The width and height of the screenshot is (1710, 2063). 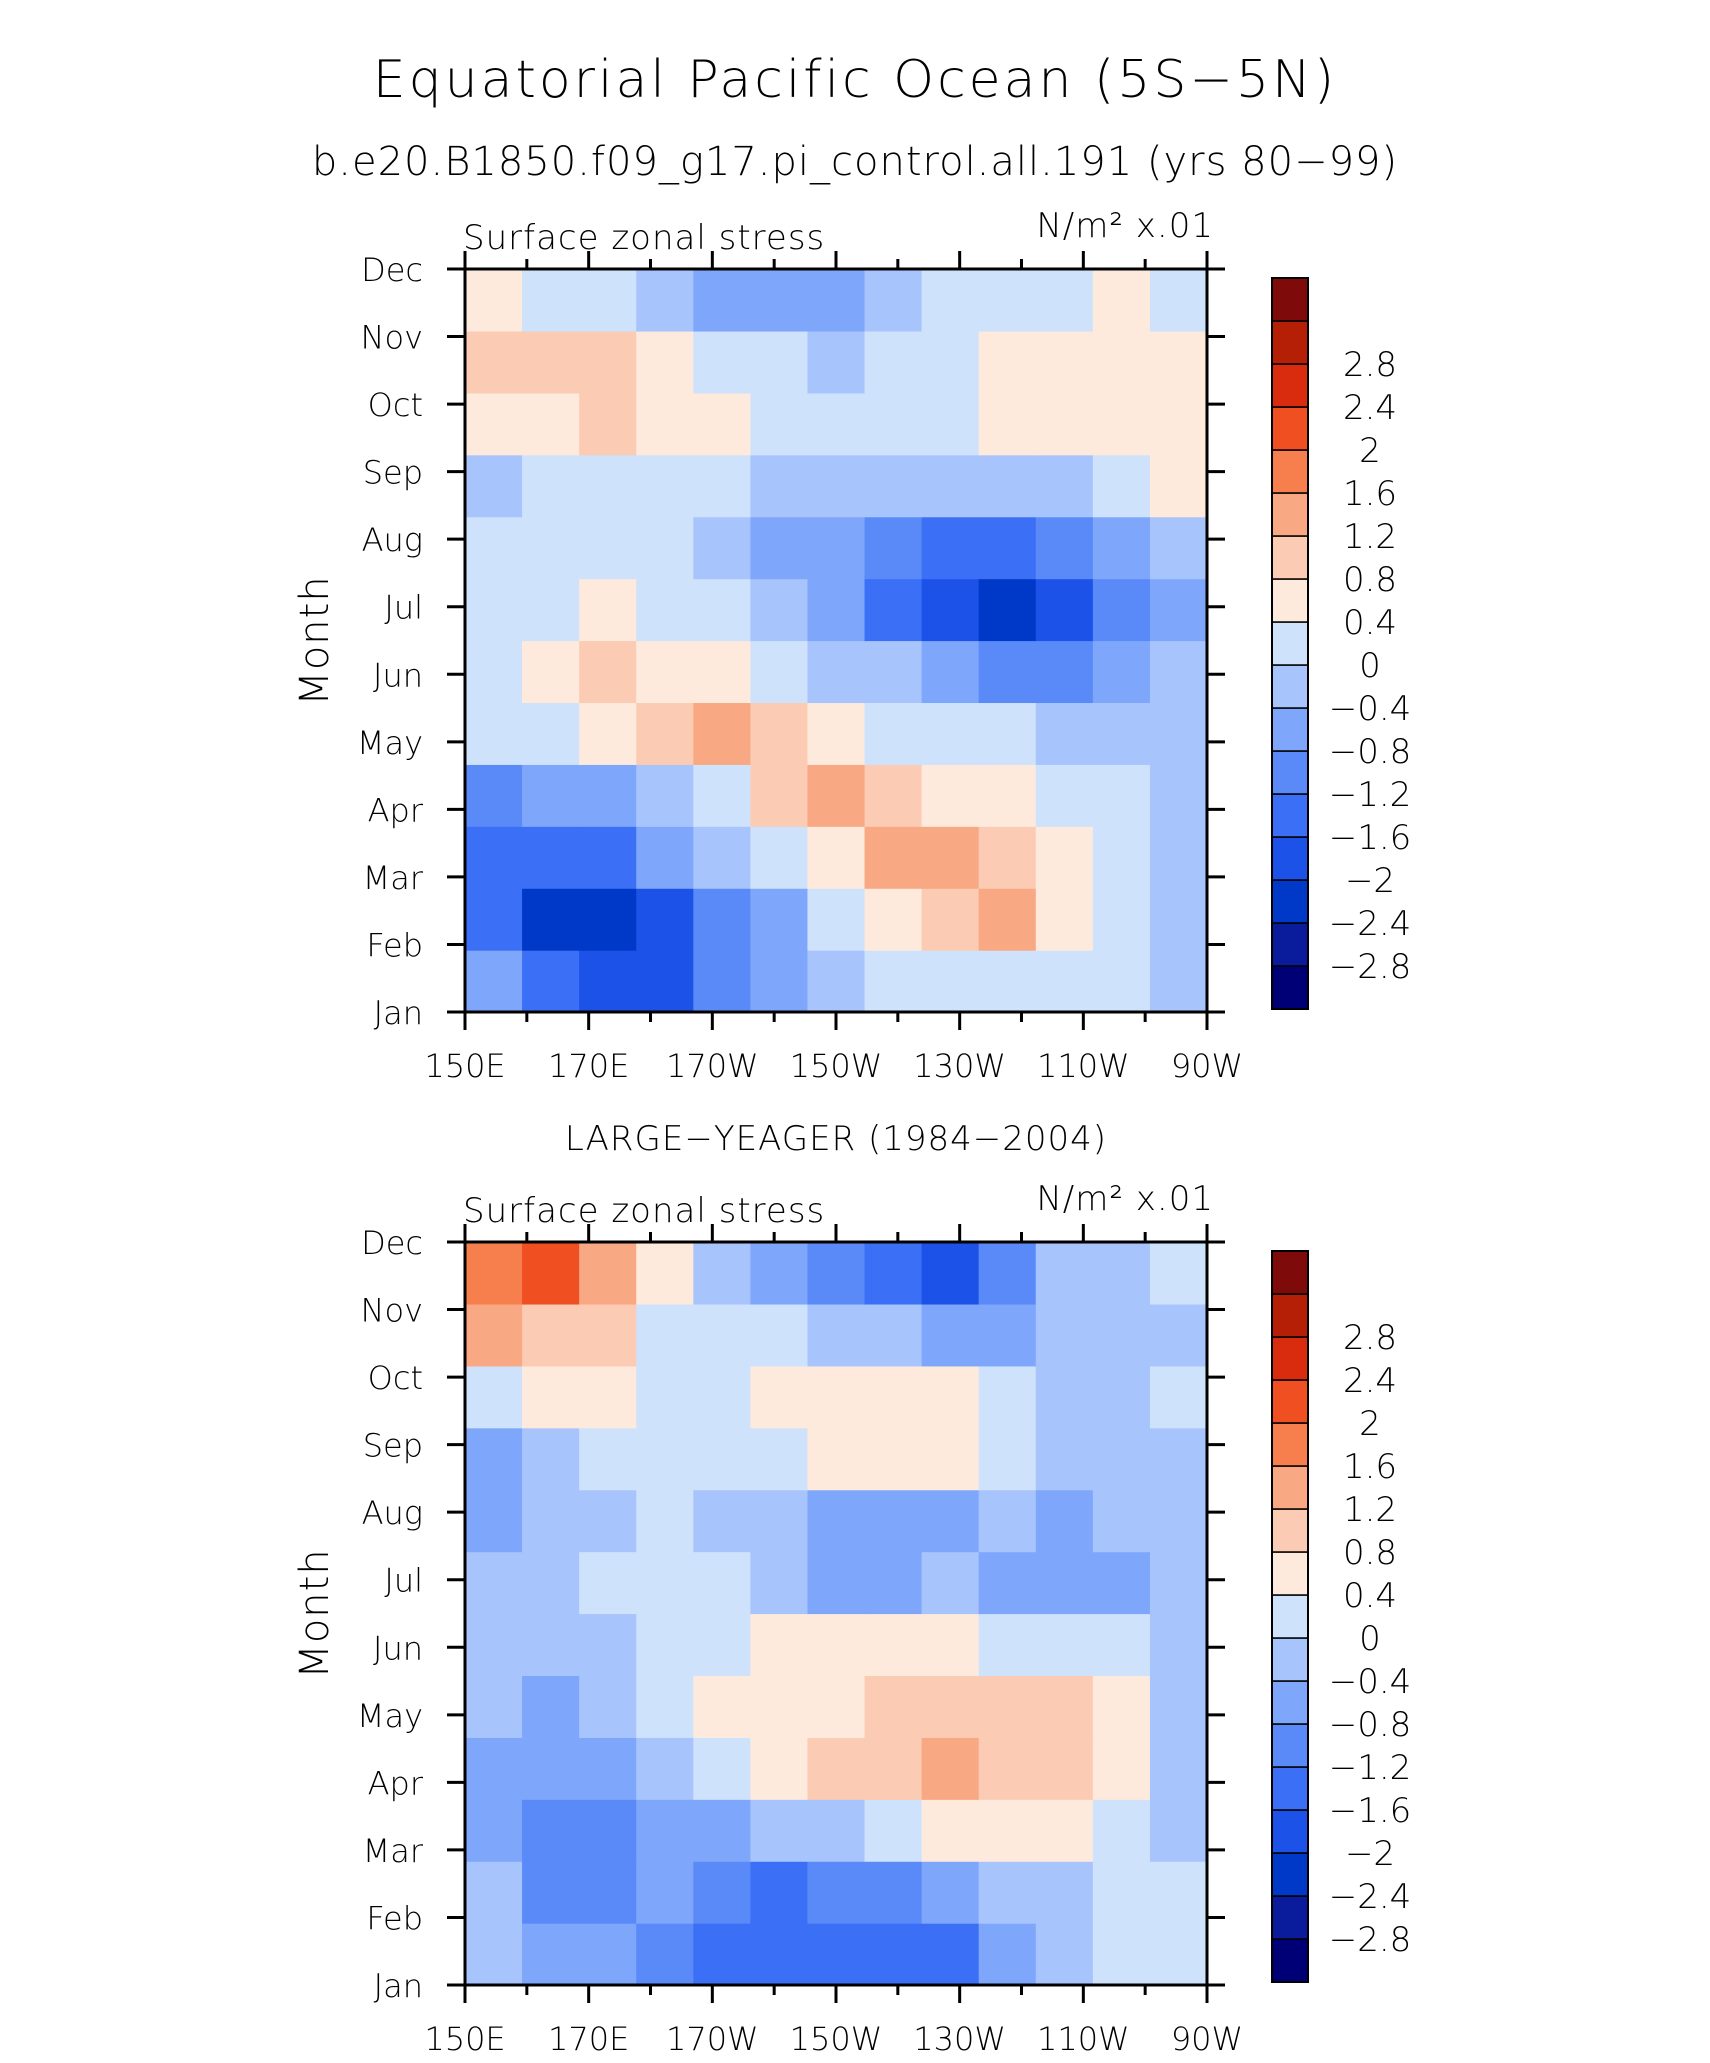 I want to click on x-tick-label: 110W, so click(x=1083, y=1066).